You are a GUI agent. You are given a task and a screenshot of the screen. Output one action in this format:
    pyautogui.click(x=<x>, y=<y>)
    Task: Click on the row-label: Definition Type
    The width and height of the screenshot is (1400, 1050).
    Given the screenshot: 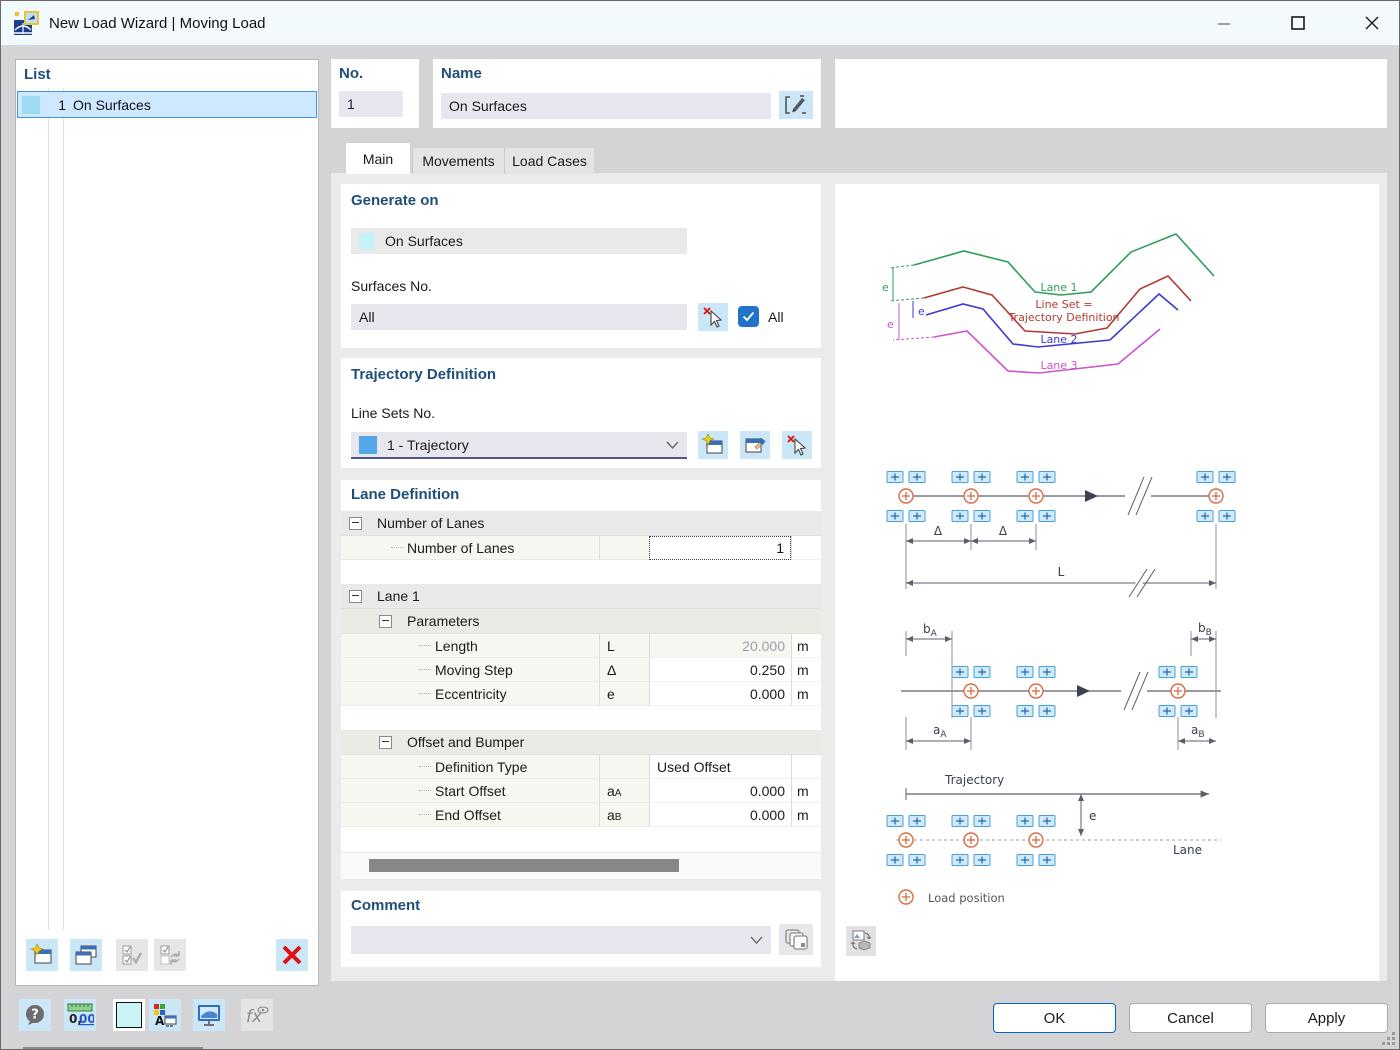 What is the action you would take?
    pyautogui.click(x=481, y=766)
    